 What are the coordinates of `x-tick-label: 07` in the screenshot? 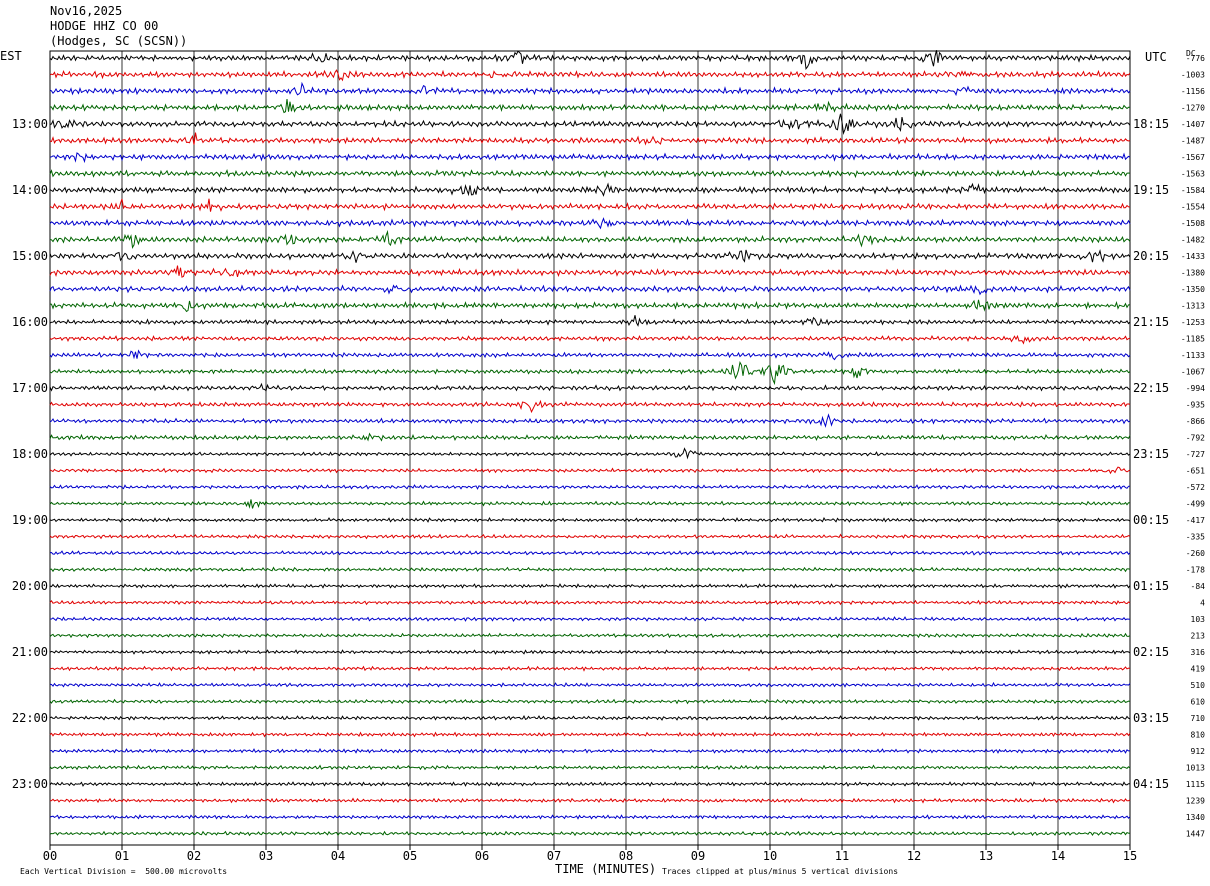 It's located at (554, 856).